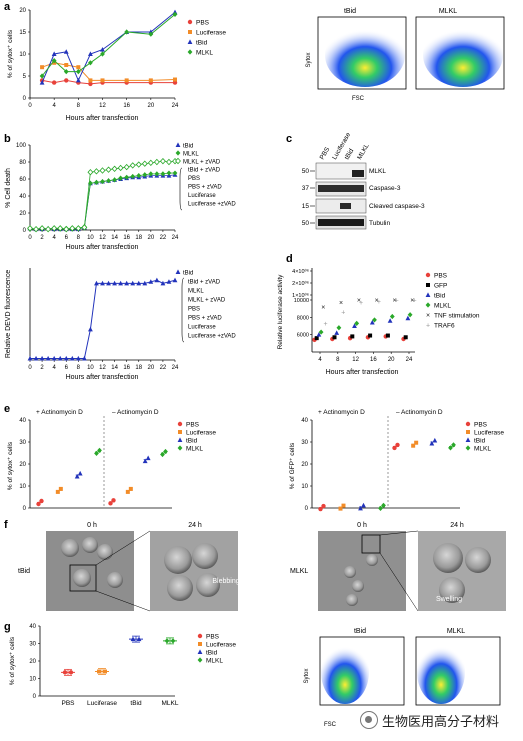 The width and height of the screenshot is (523, 741). What do you see at coordinates (308, 197) in the screenshot?
I see `blot-molecular-weights: 50 37 15 50` at bounding box center [308, 197].